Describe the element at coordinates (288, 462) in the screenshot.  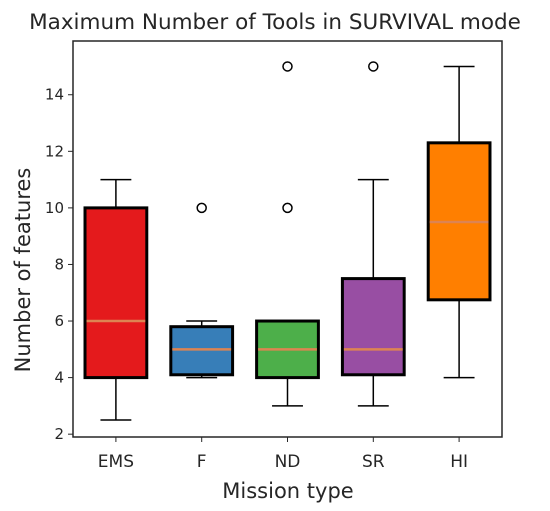
I see `x-tick-label-nd: ND` at that location.